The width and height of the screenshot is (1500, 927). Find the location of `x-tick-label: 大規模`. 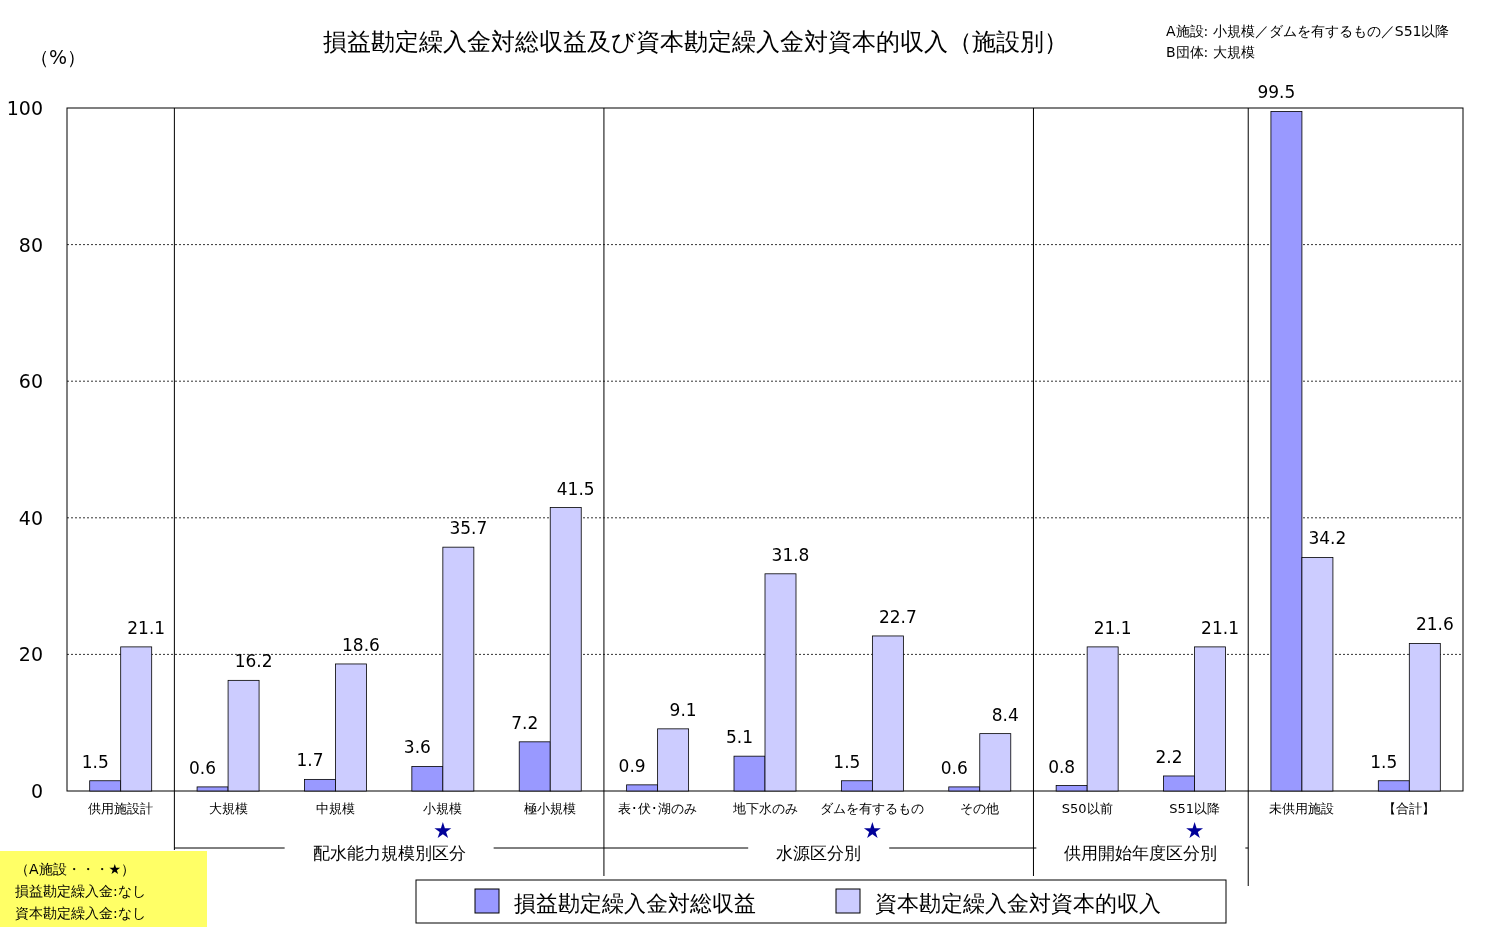

x-tick-label: 大規模 is located at coordinates (228, 808).